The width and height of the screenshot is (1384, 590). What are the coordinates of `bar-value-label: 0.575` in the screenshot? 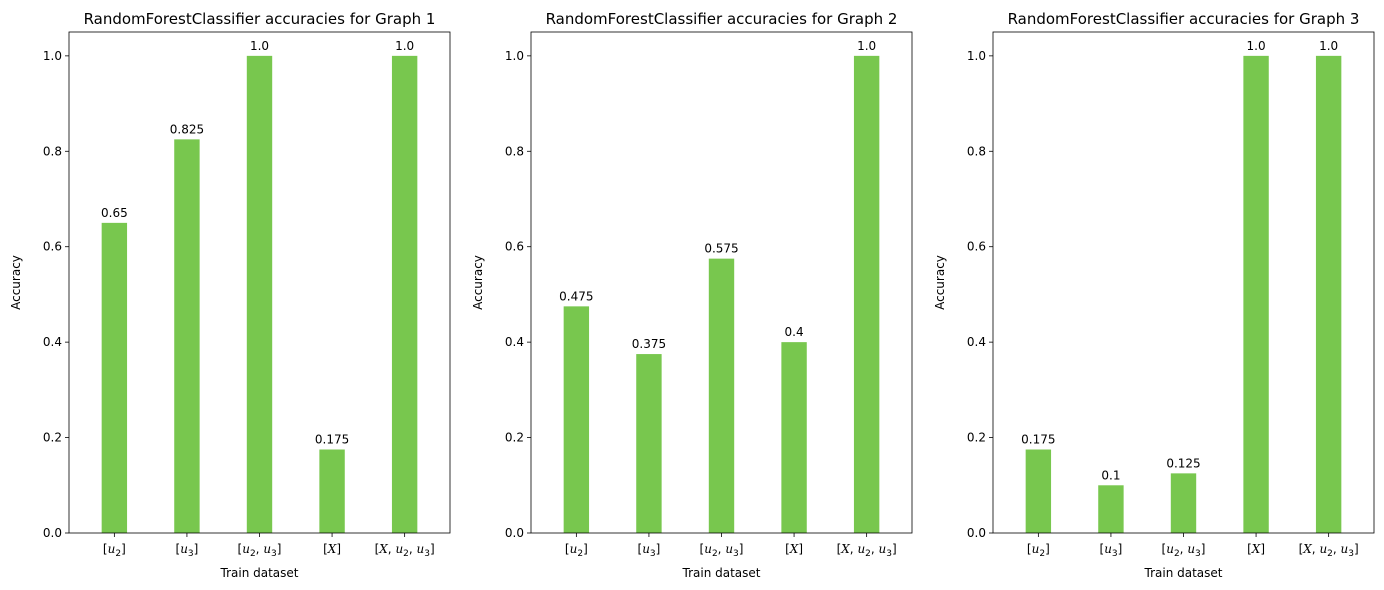 It's located at (721, 249).